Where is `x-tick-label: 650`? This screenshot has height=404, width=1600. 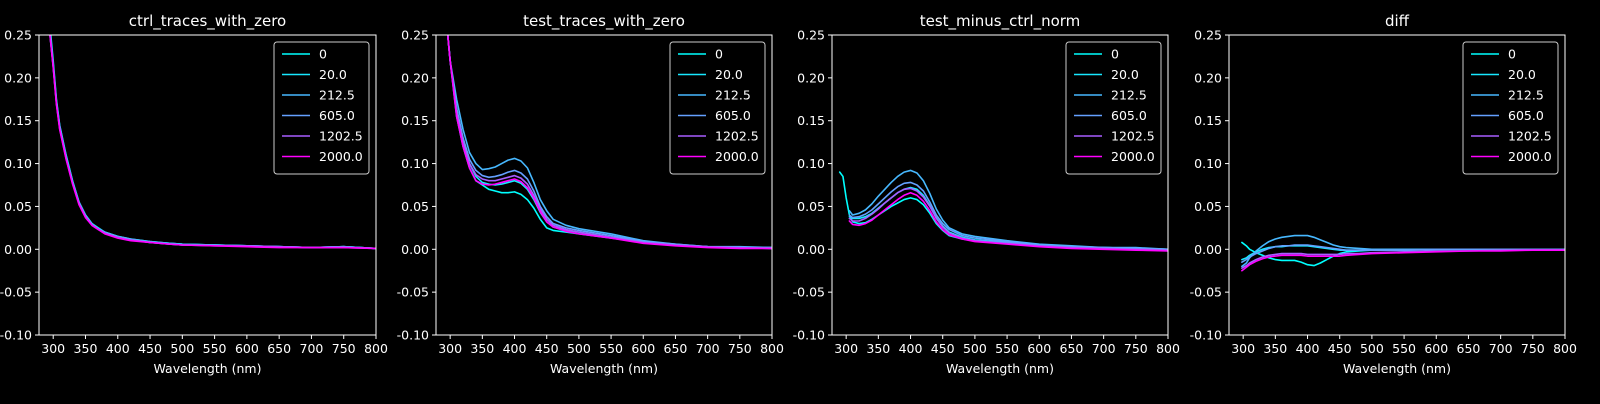 x-tick-label: 650 is located at coordinates (1072, 348).